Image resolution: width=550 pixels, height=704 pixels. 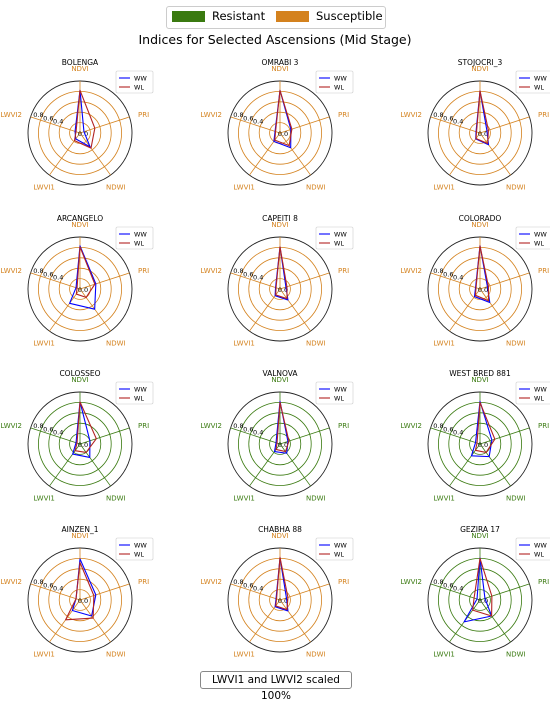 What do you see at coordinates (239, 16) in the screenshot?
I see `legend-label-resistant: Resistant` at bounding box center [239, 16].